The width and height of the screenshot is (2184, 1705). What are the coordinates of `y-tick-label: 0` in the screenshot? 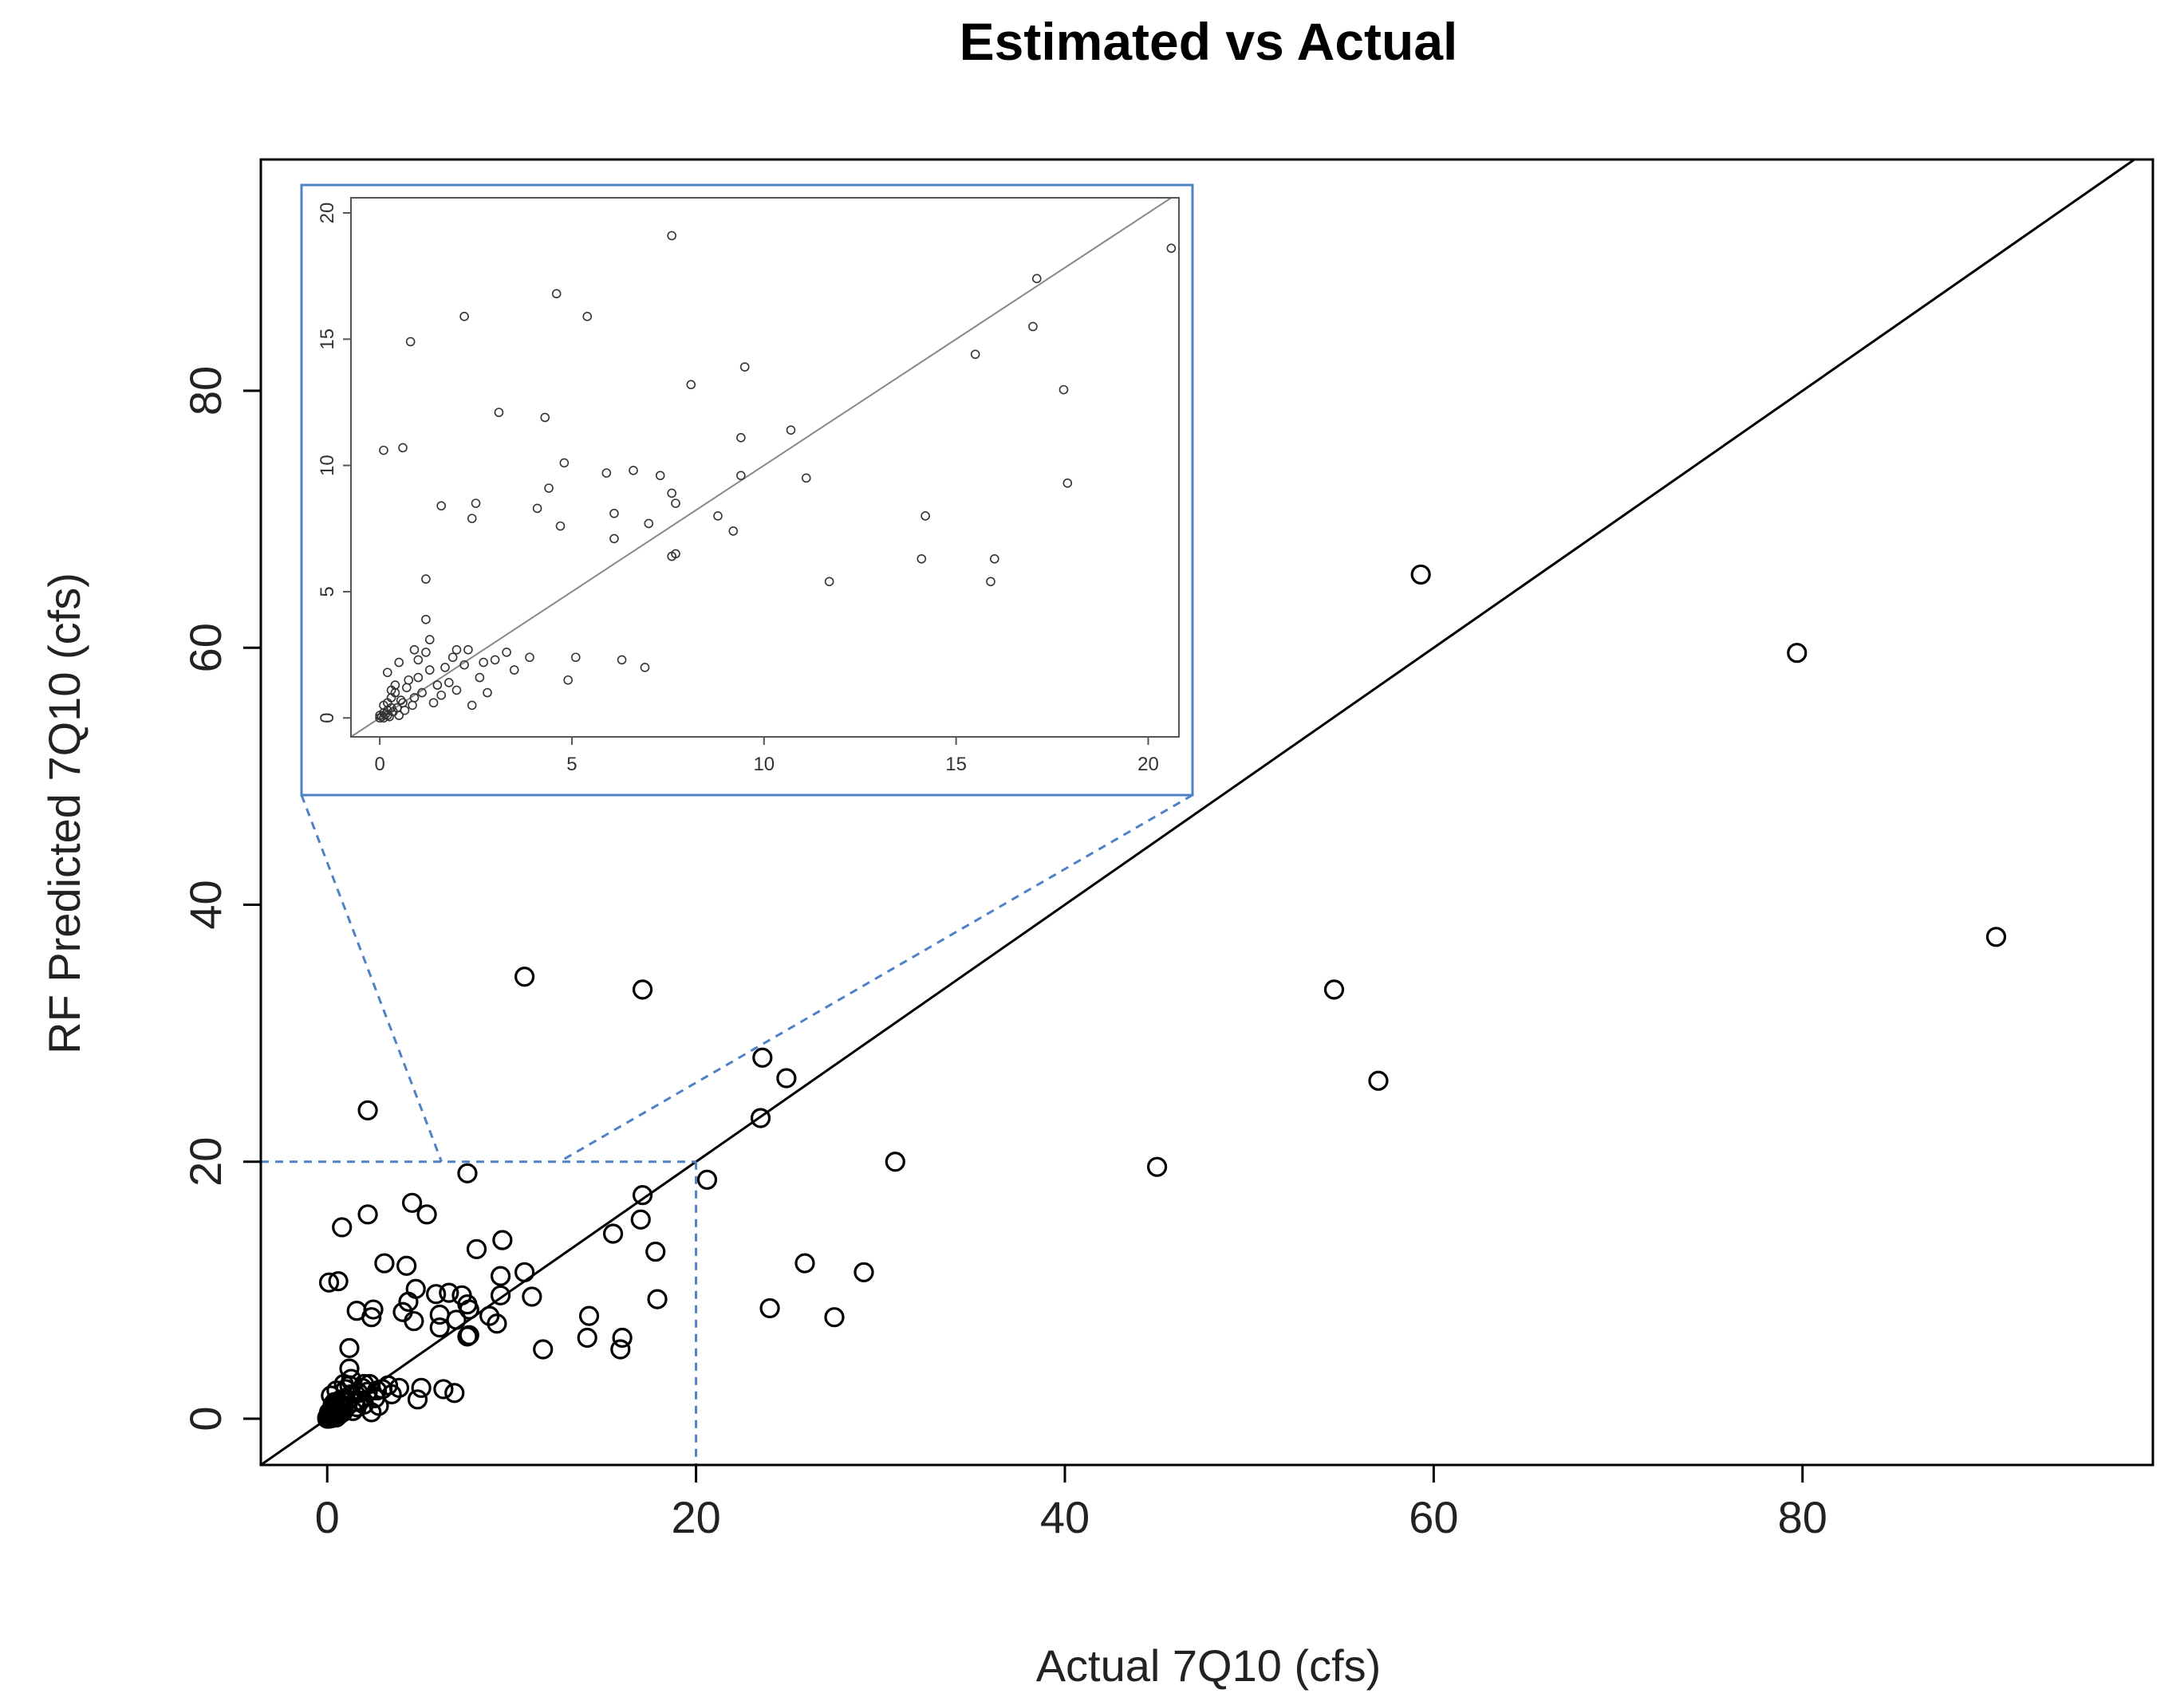 It's located at (205, 1418).